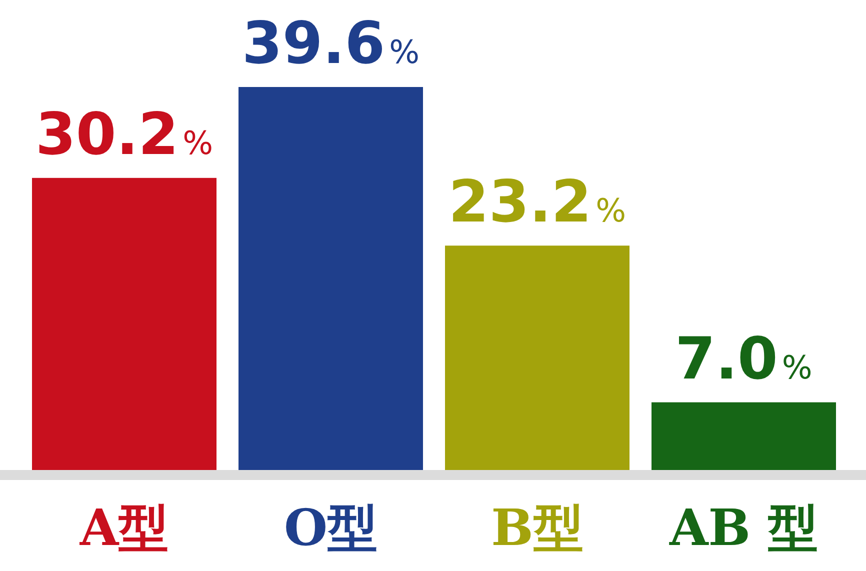 Image resolution: width=866 pixels, height=571 pixels. Describe the element at coordinates (331, 527) in the screenshot. I see `x-tick-label: O型` at that location.